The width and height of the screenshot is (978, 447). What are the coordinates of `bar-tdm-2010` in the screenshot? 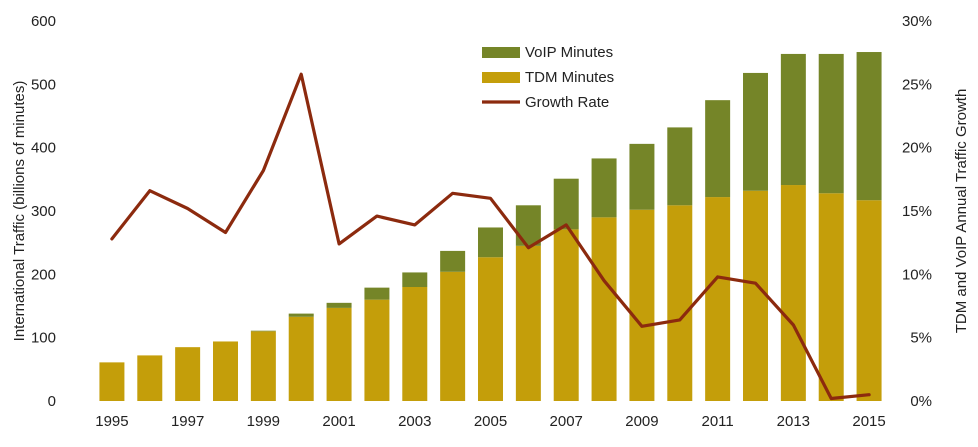 It's located at (680, 303).